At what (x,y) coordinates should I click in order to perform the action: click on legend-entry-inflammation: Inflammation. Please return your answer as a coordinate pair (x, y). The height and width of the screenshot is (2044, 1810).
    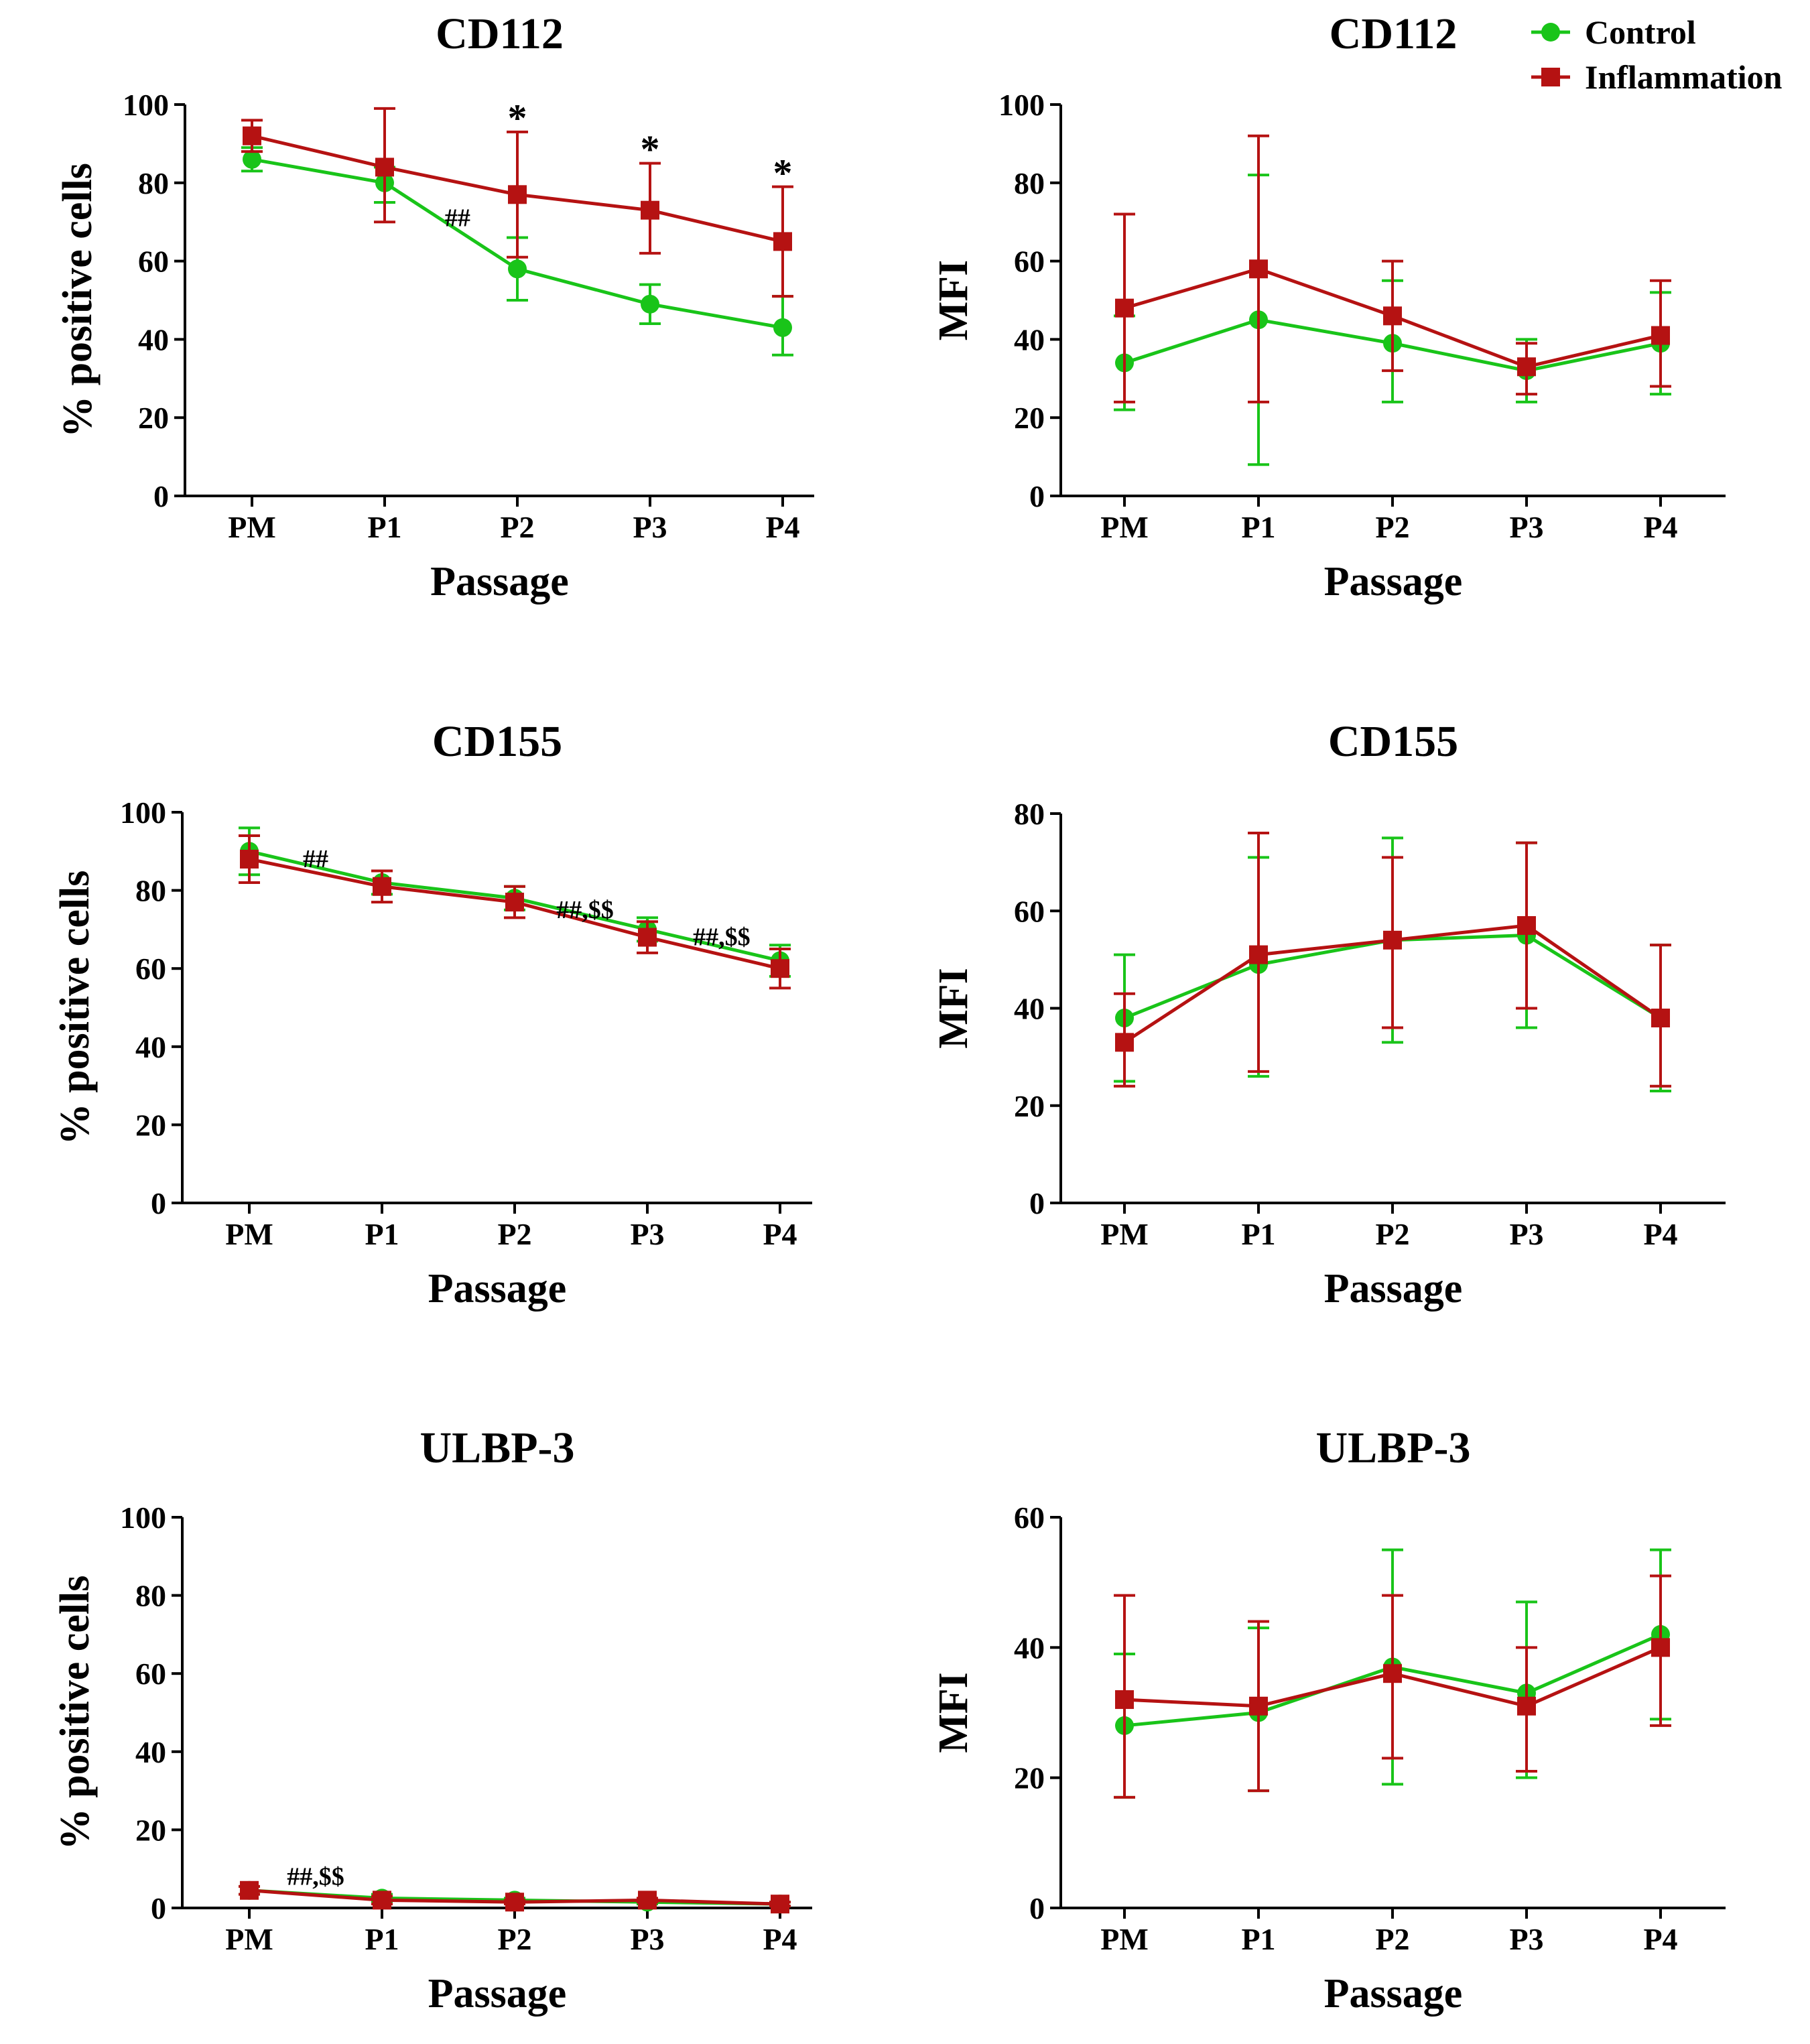
    Looking at the image, I should click on (1657, 77).